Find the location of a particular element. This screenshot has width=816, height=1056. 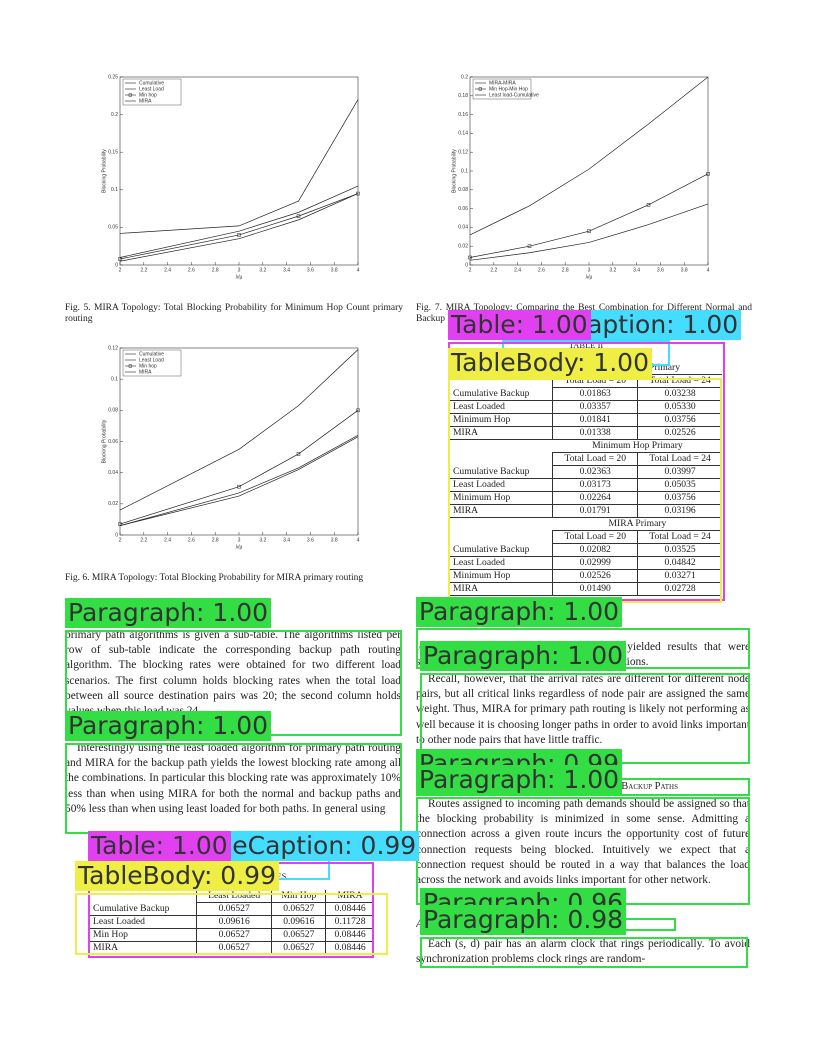

table-cell: 0.02264 is located at coordinates (595, 498).